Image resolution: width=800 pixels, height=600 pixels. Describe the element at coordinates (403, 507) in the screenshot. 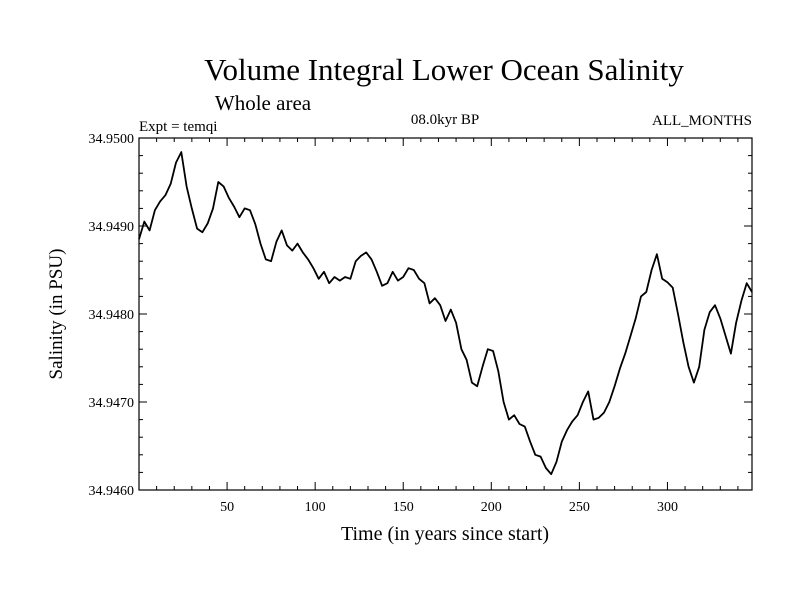

I see `x-tick-label: 150` at that location.